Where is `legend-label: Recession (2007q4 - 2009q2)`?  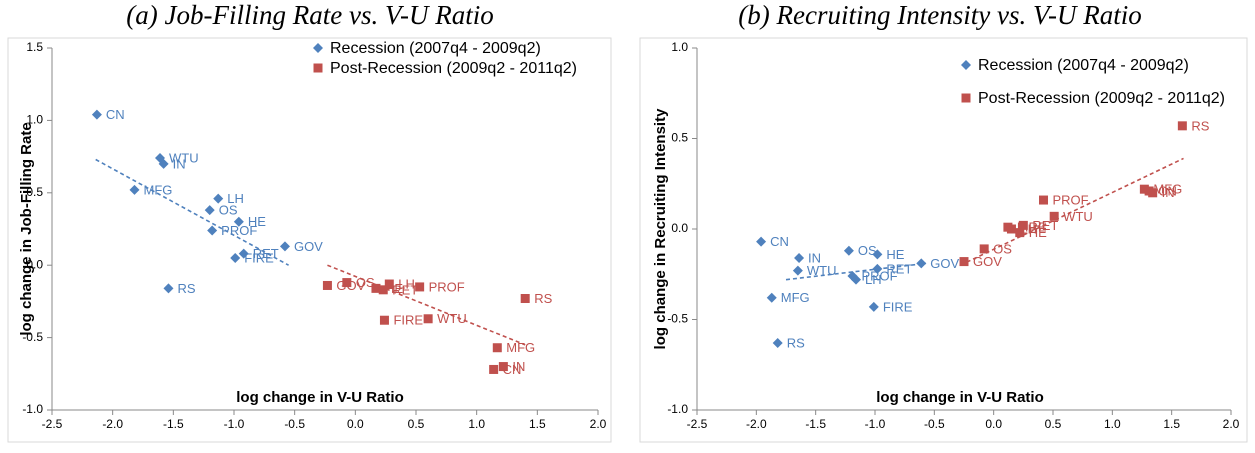
legend-label: Recession (2007q4 - 2009q2) is located at coordinates (435, 48).